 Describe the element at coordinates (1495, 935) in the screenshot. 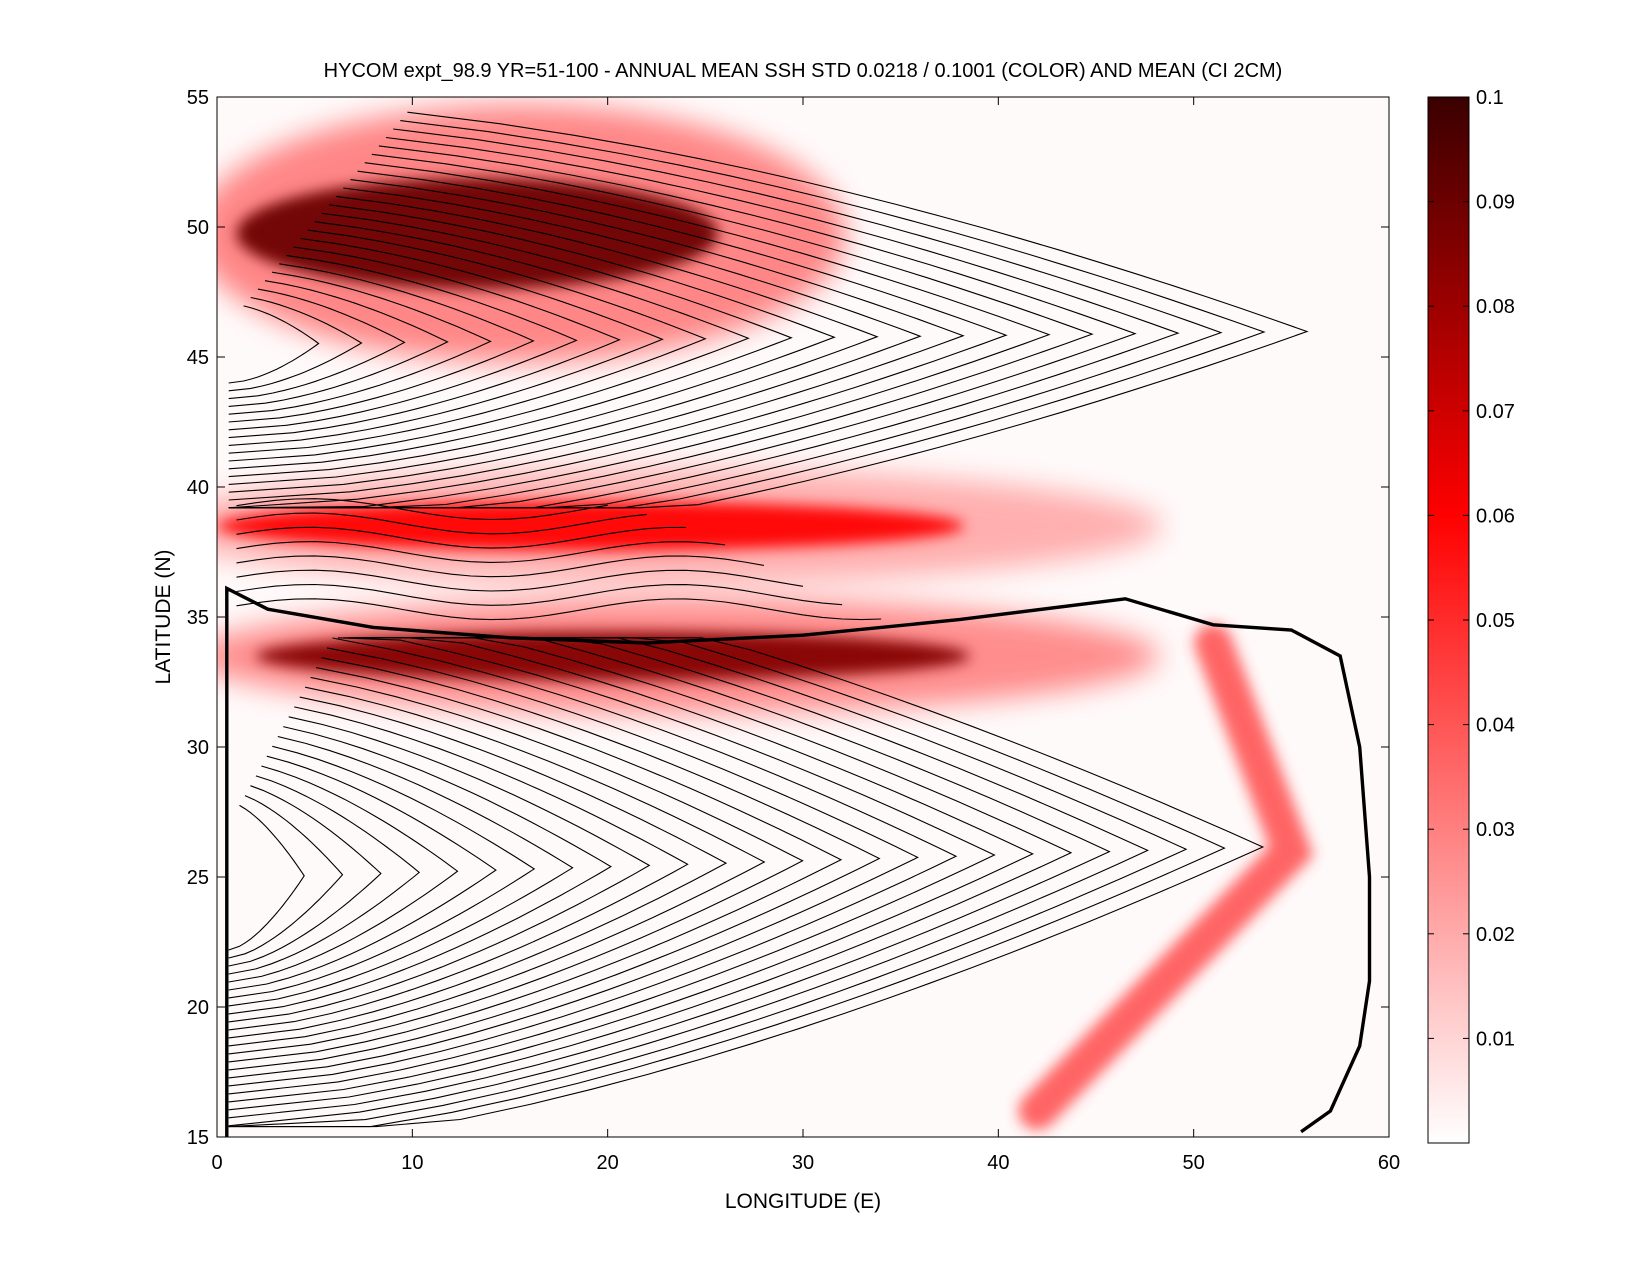

I see `colorbar-tick-label: 0.02` at that location.